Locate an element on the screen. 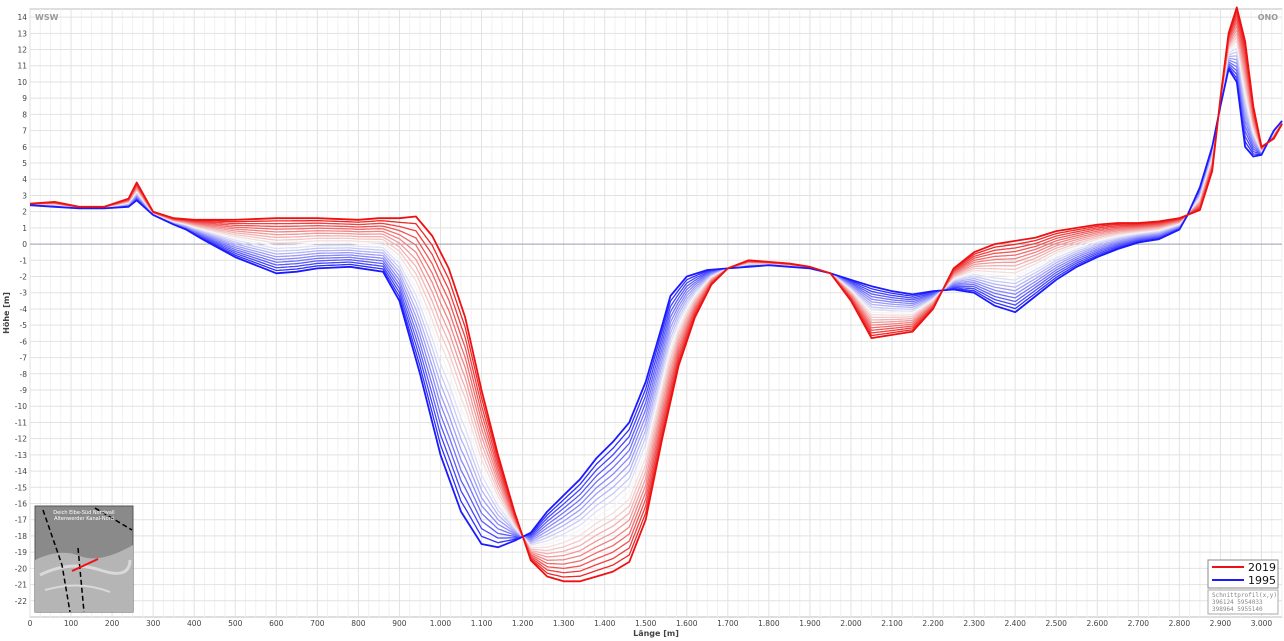 This screenshot has width=1284, height=641. info-box-title: Schnittprofil(x,y) is located at coordinates (1244, 595).